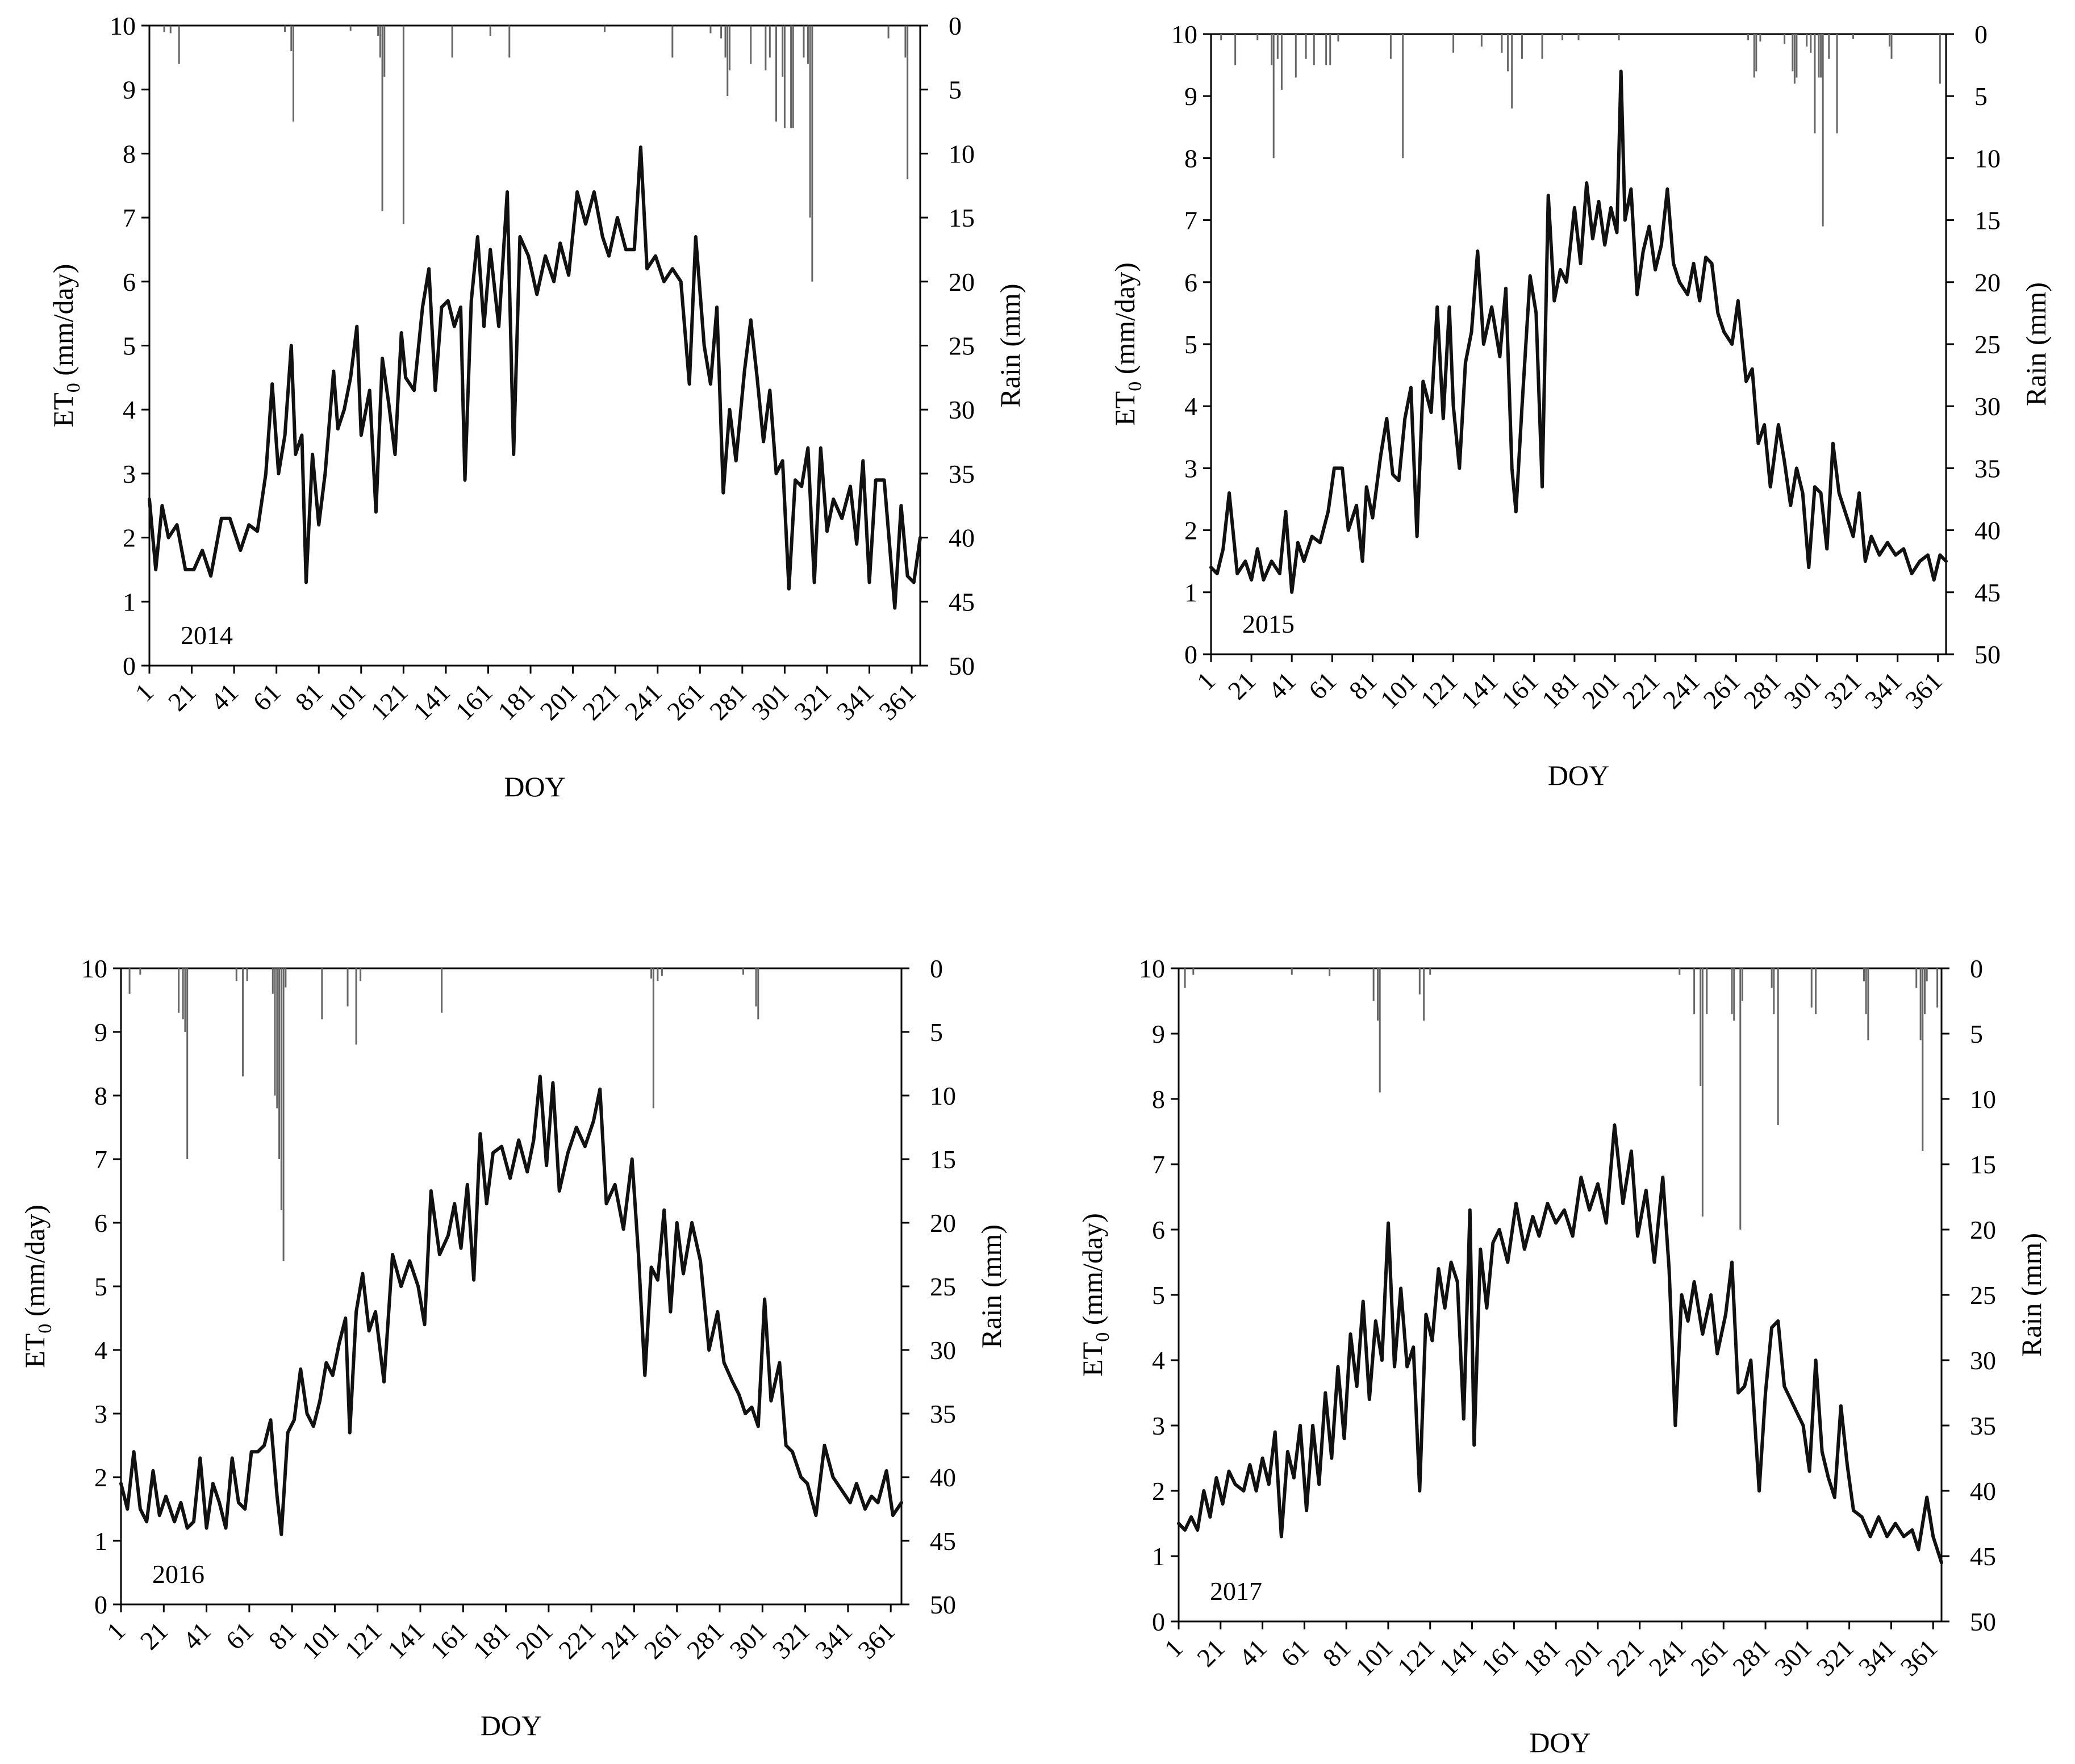 This screenshot has width=2075, height=1764. Describe the element at coordinates (962, 473) in the screenshot. I see `y2-tick-label: 35` at that location.